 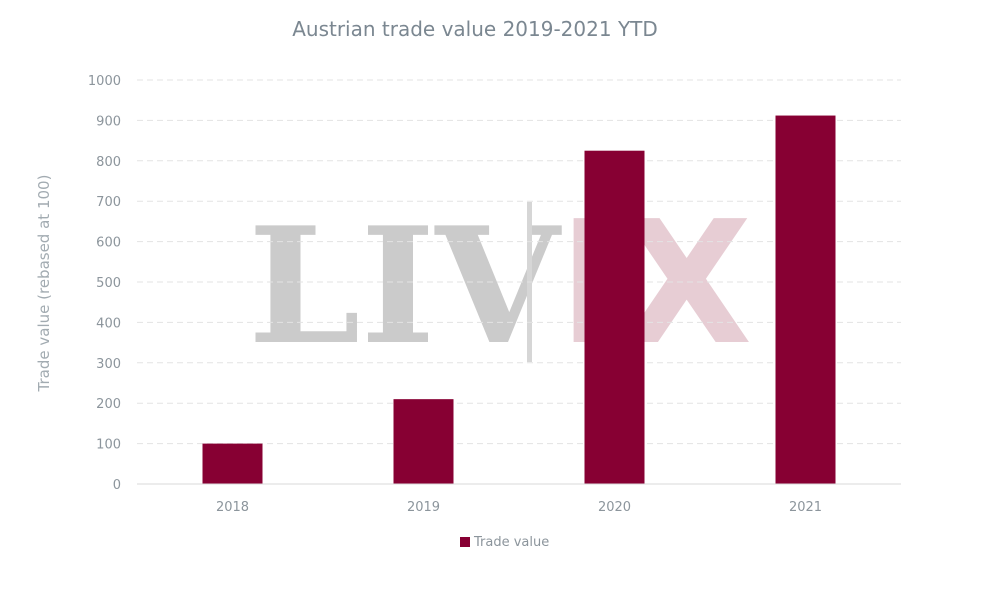 I want to click on y-tick-label: 500, so click(x=108, y=283).